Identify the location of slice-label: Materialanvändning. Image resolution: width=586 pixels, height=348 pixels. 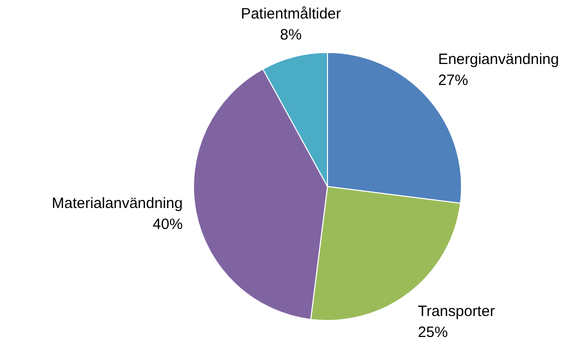
(117, 203).